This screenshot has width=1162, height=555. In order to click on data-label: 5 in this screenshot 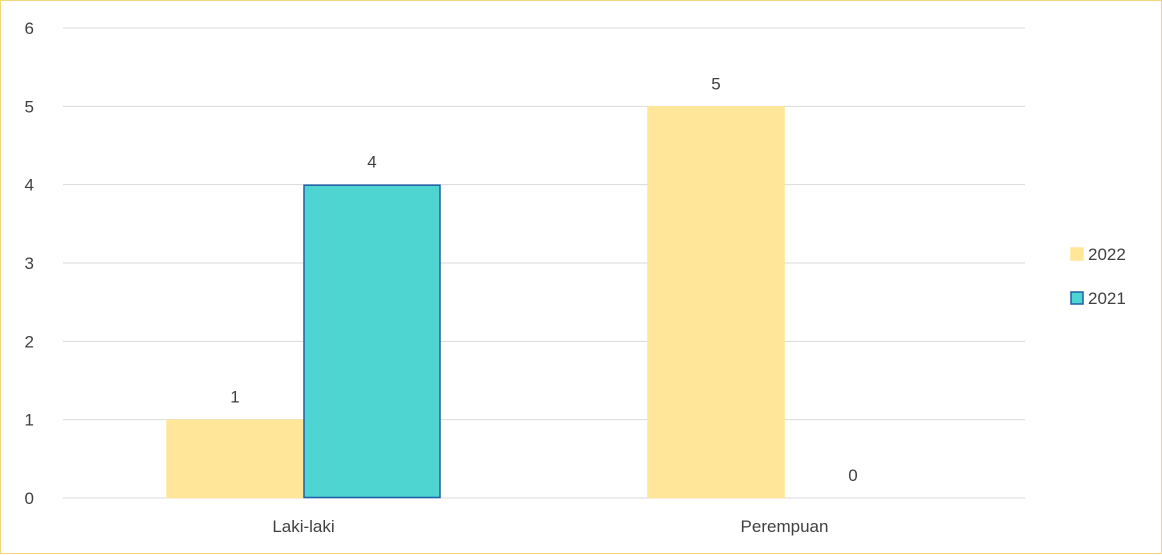, I will do `click(715, 83)`.